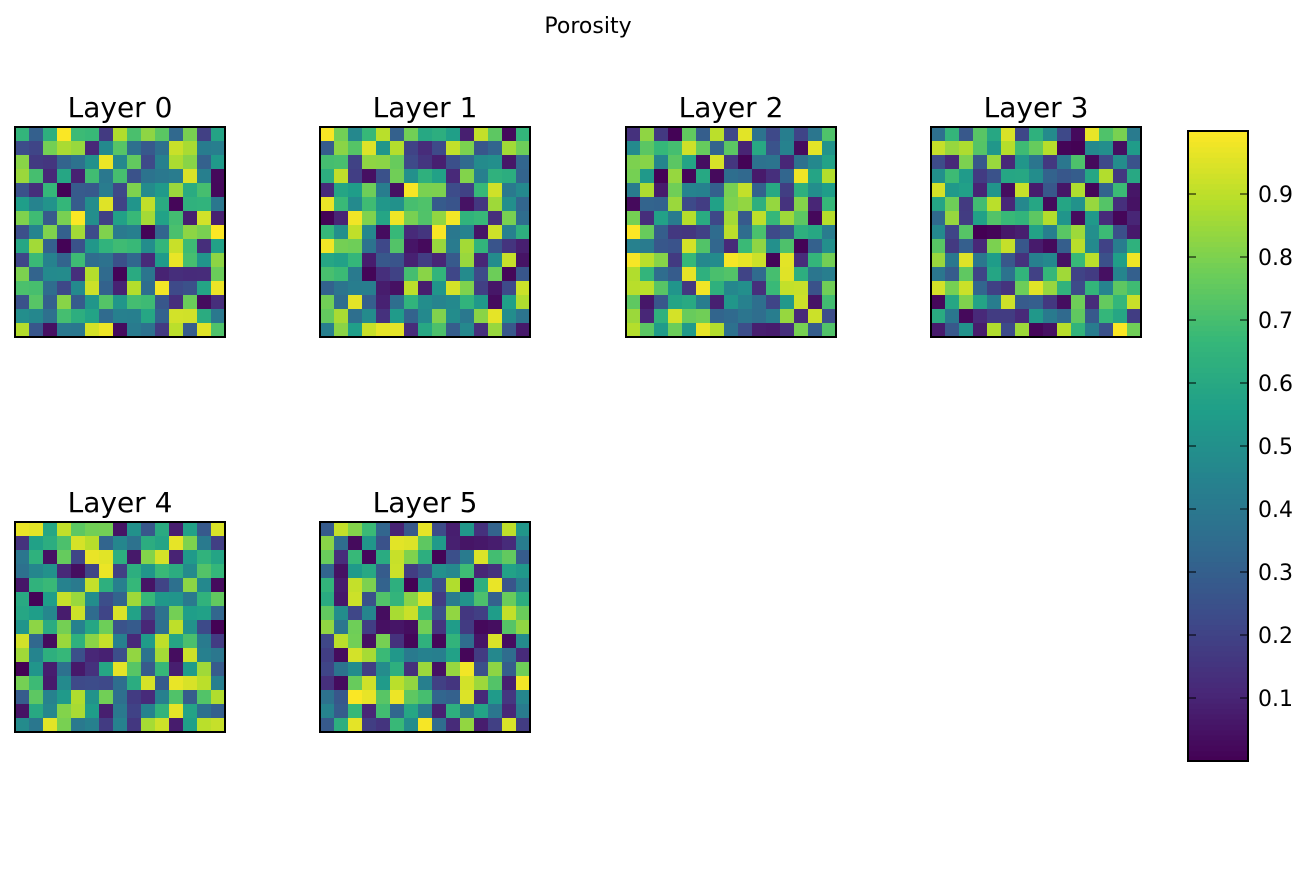  What do you see at coordinates (425, 107) in the screenshot?
I see `panel-title: Layer 1` at bounding box center [425, 107].